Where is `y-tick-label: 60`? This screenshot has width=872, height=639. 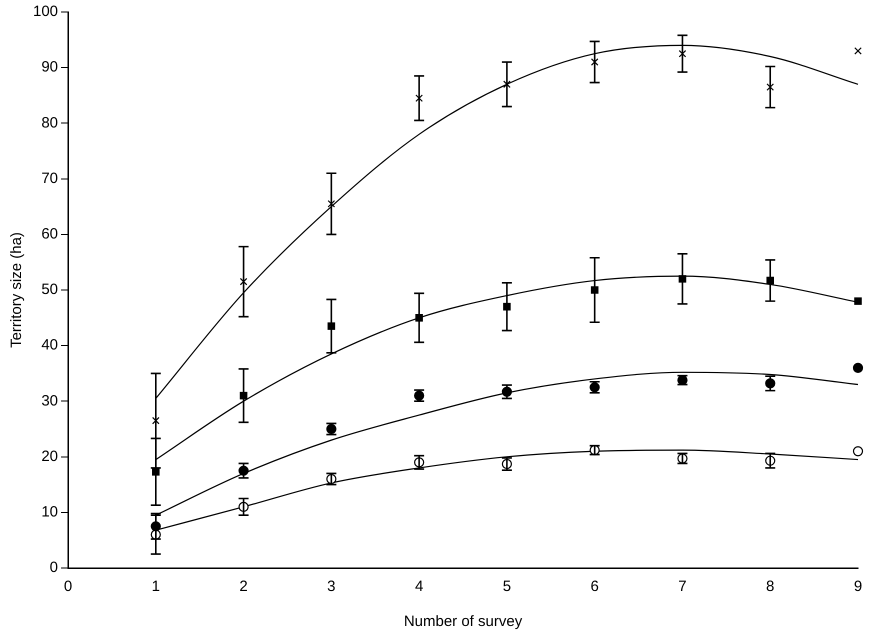 y-tick-label: 60 is located at coordinates (49, 234).